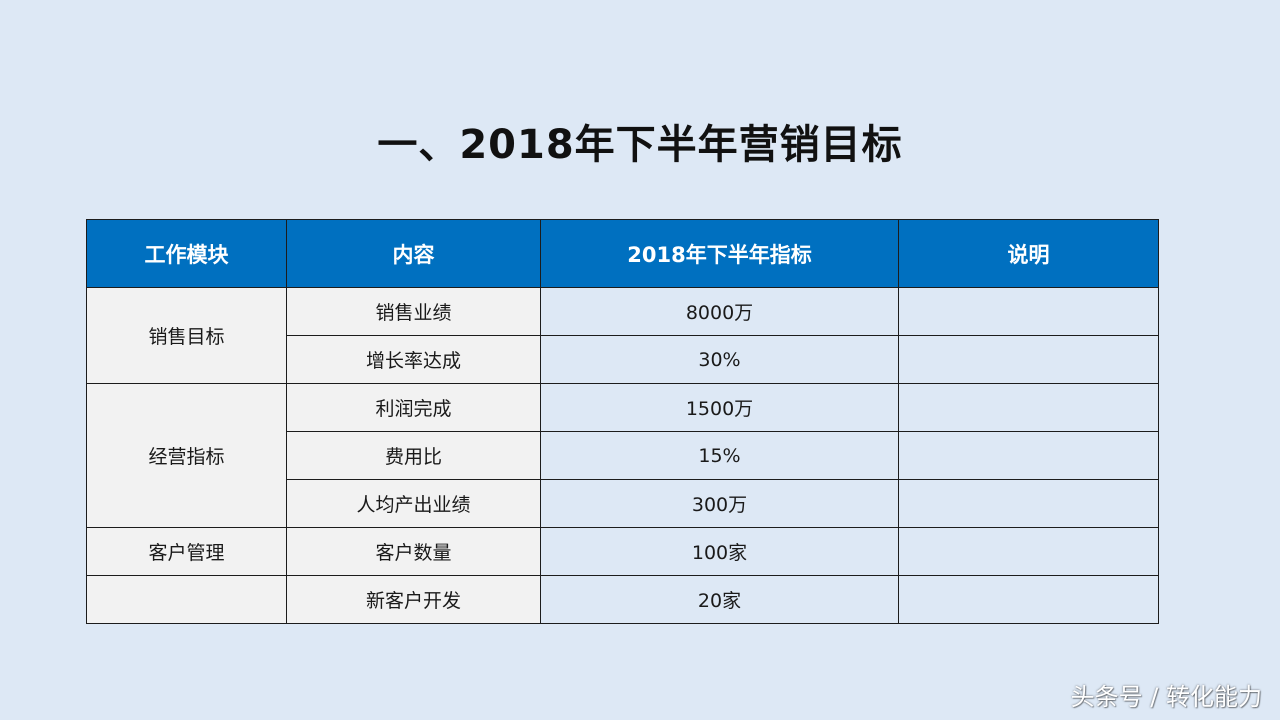 This screenshot has width=1280, height=720. What do you see at coordinates (719, 311) in the screenshot?
I see `target-cell: 8000万` at bounding box center [719, 311].